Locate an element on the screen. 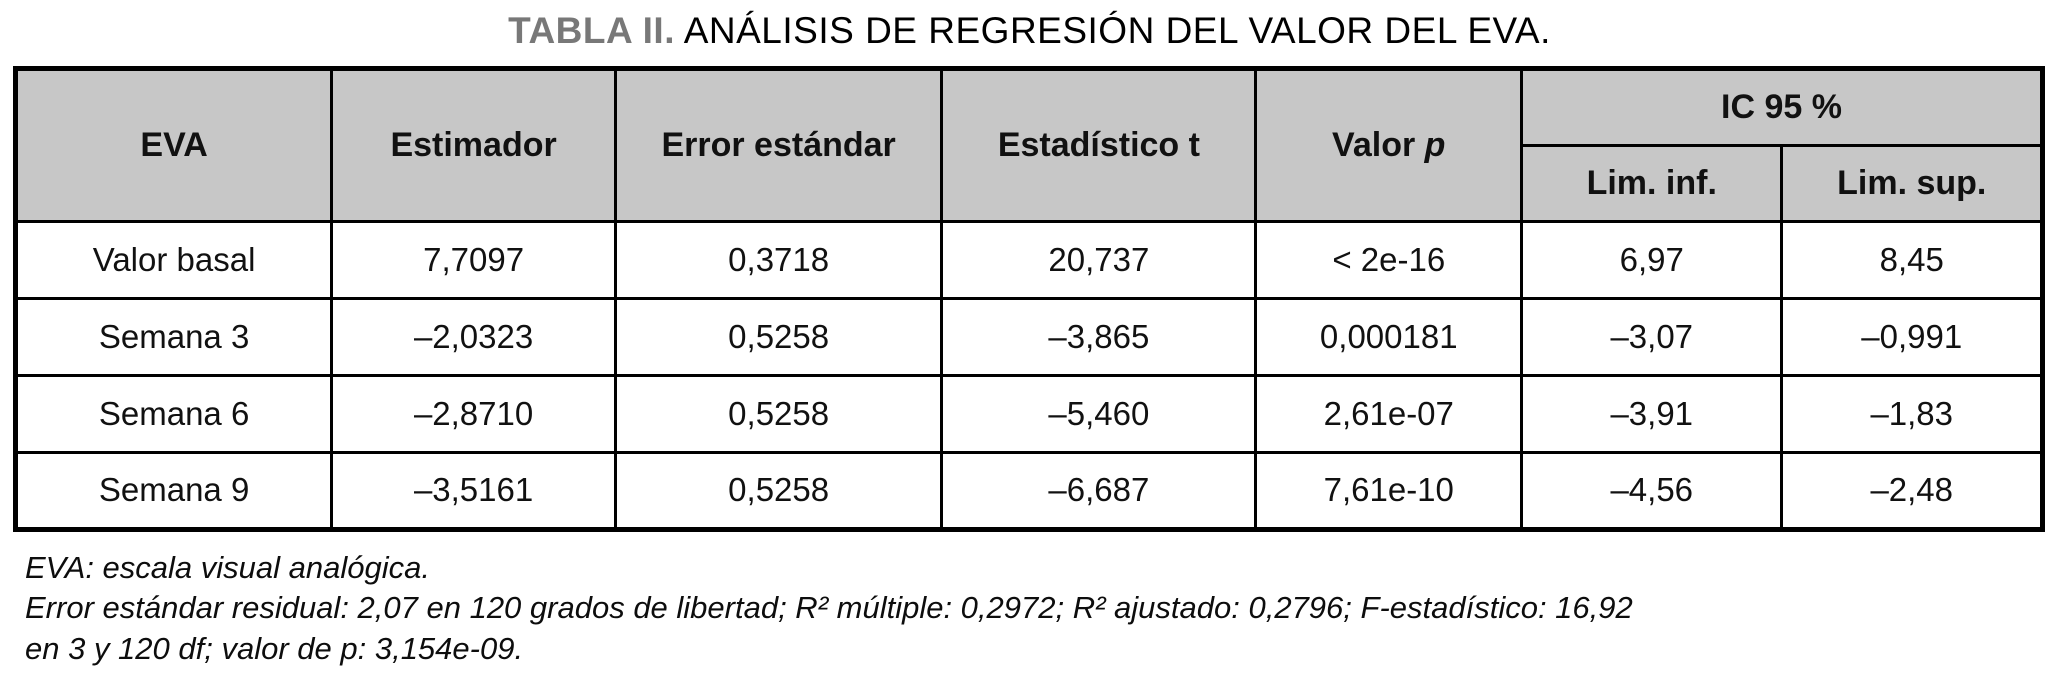 Image resolution: width=2059 pixels, height=696 pixels. cell-lim-sup: 8,45 is located at coordinates (1912, 259).